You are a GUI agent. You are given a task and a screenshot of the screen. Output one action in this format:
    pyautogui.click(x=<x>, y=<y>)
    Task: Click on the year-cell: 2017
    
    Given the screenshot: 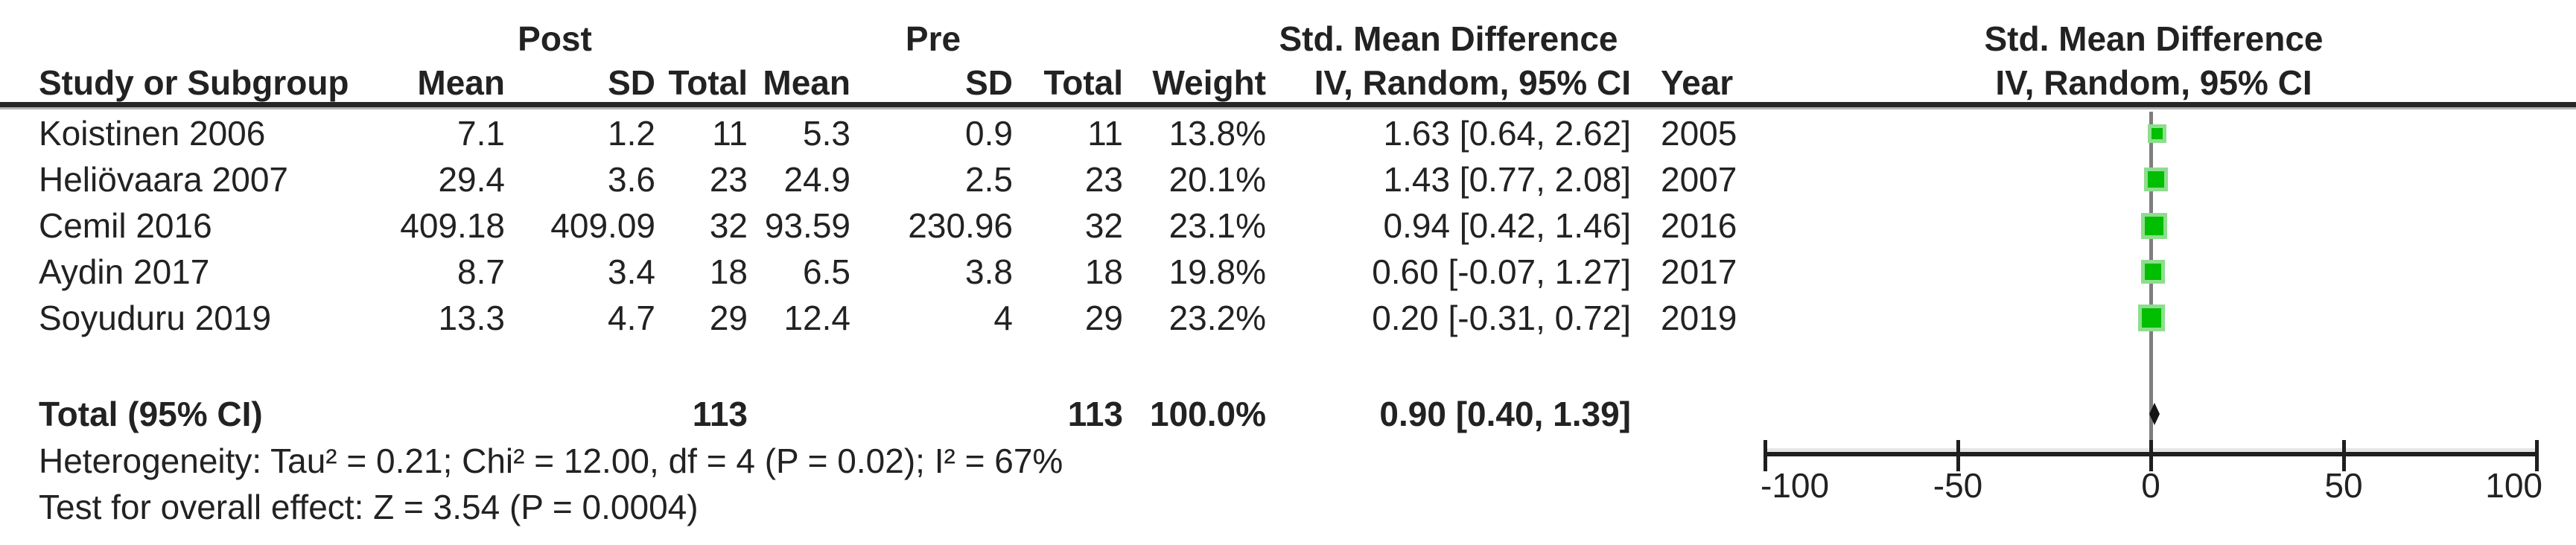 What is the action you would take?
    pyautogui.click(x=1699, y=272)
    